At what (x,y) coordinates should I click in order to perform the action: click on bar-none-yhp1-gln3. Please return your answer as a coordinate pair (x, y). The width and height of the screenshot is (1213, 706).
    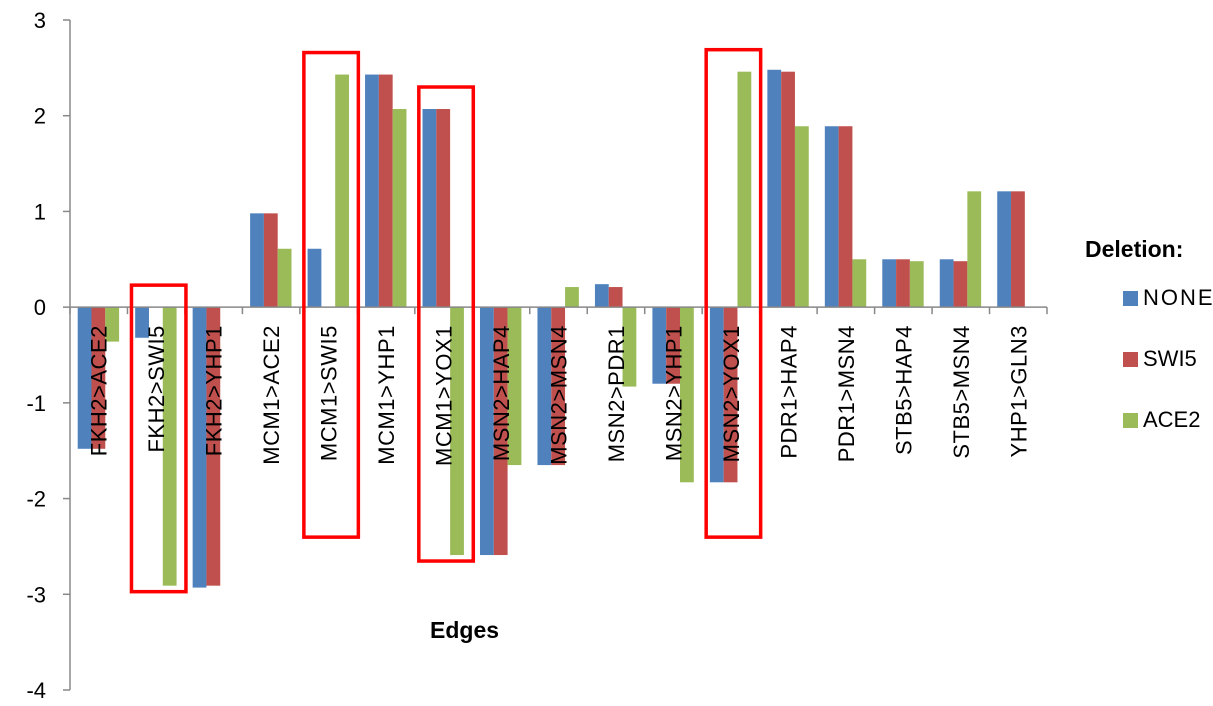
    Looking at the image, I should click on (1004, 249).